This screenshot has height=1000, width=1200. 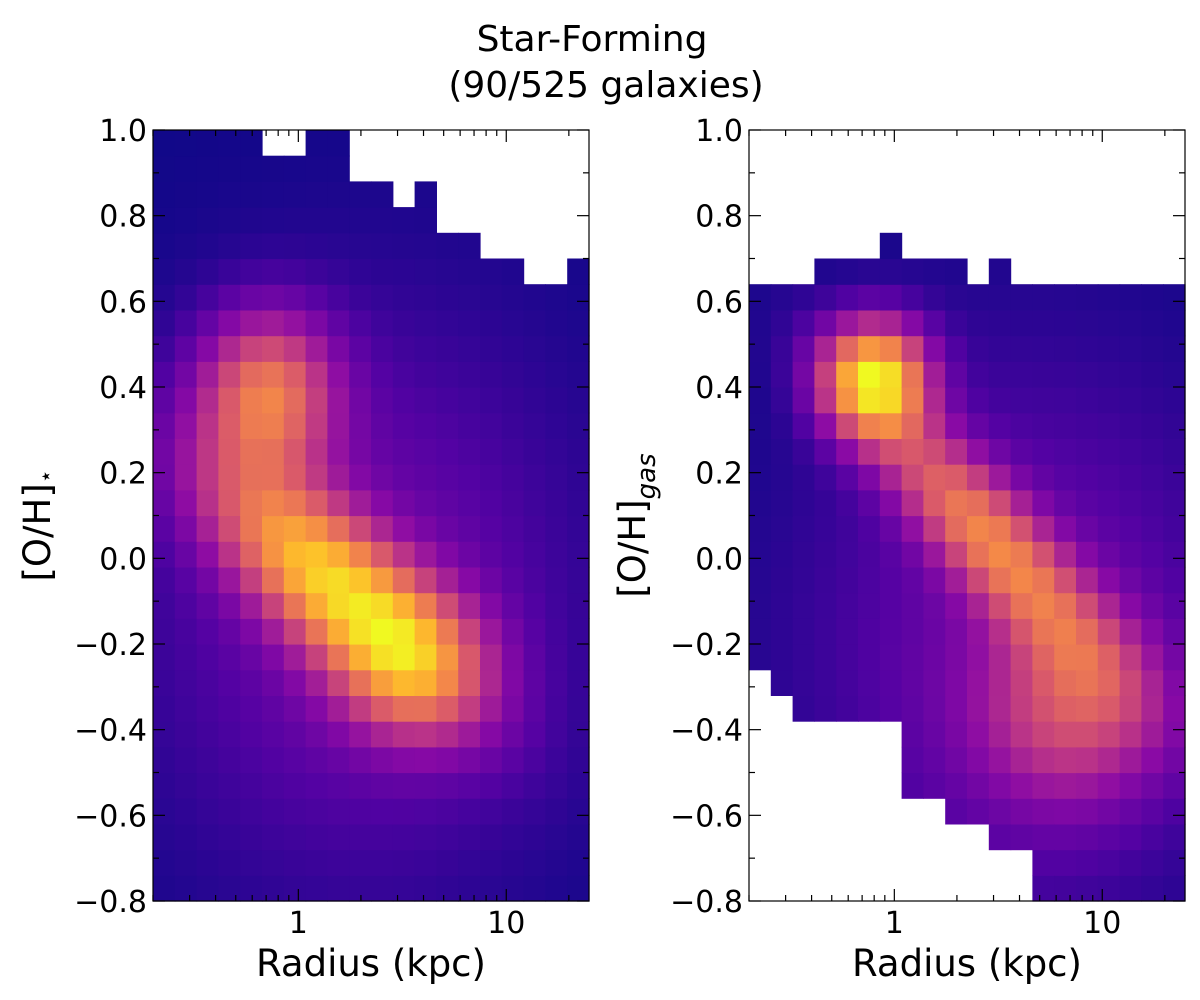 What do you see at coordinates (110, 902) in the screenshot?
I see `y-tick-label: −0.8` at bounding box center [110, 902].